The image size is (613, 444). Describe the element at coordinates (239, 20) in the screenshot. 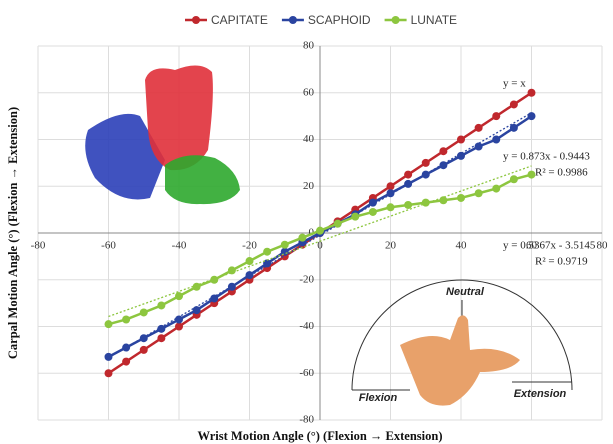

I see `legend-label: CAPITATE` at that location.